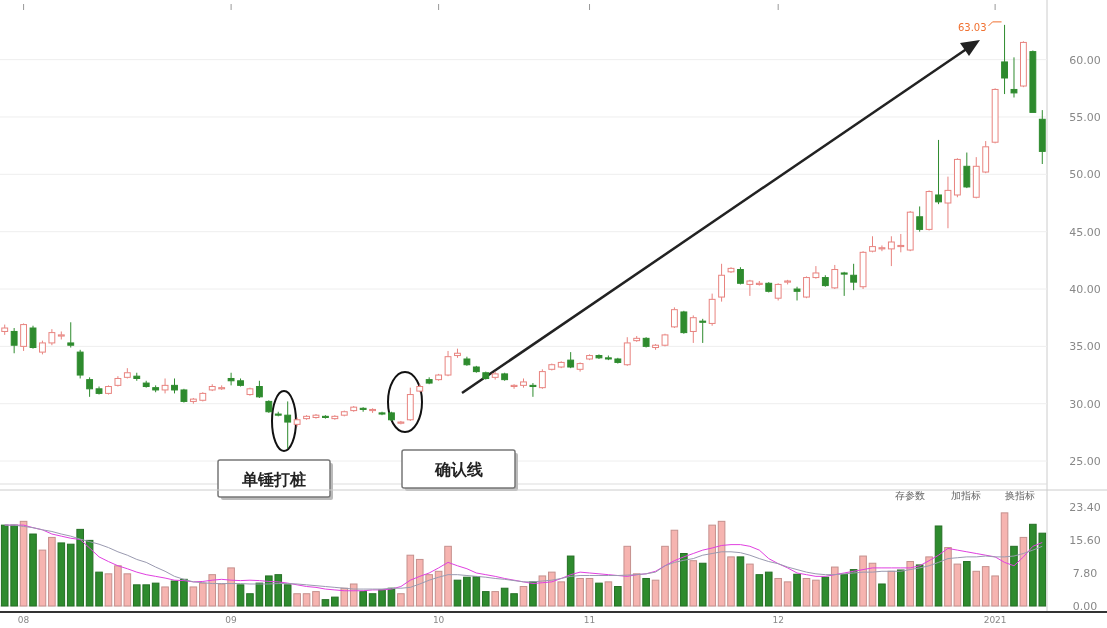 Image resolution: width=1107 pixels, height=628 pixels. Describe the element at coordinates (778, 620) in the screenshot. I see `x-tick-label: 12` at that location.